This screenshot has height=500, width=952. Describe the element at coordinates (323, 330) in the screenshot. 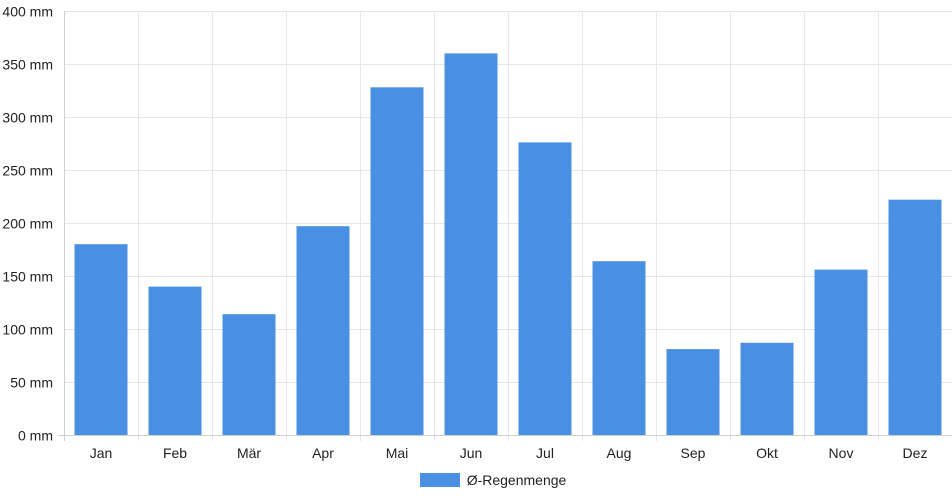

I see `bar-Apr` at that location.